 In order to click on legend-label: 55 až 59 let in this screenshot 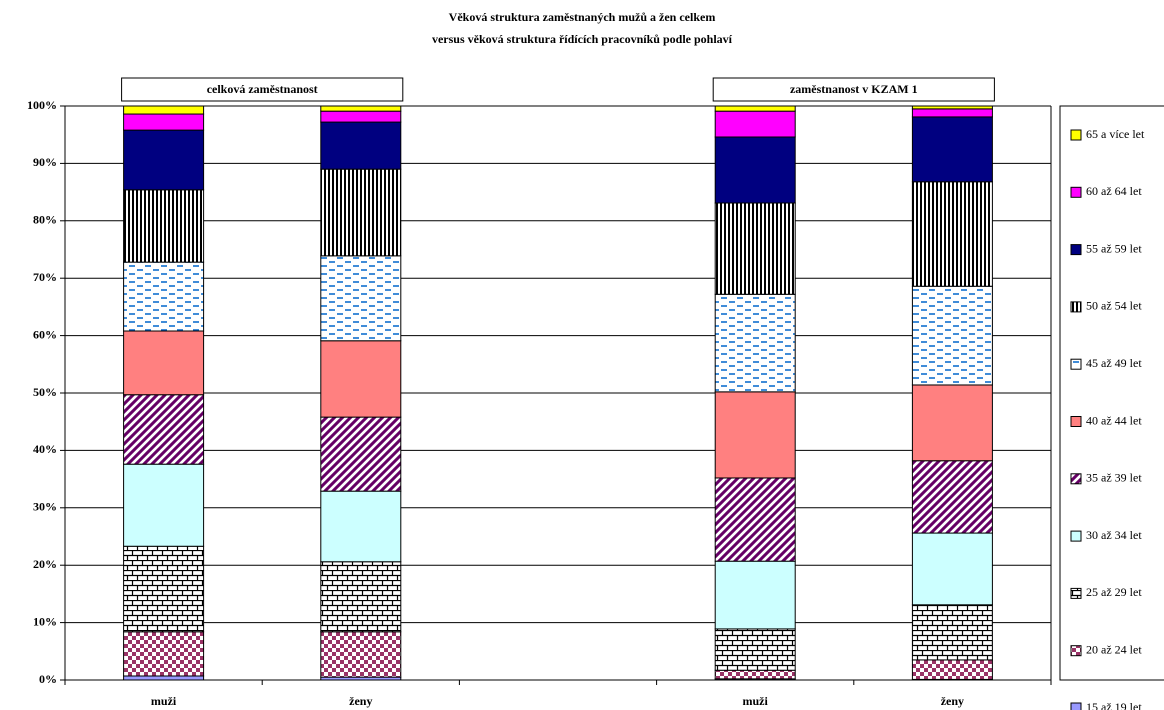, I will do `click(1114, 248)`.